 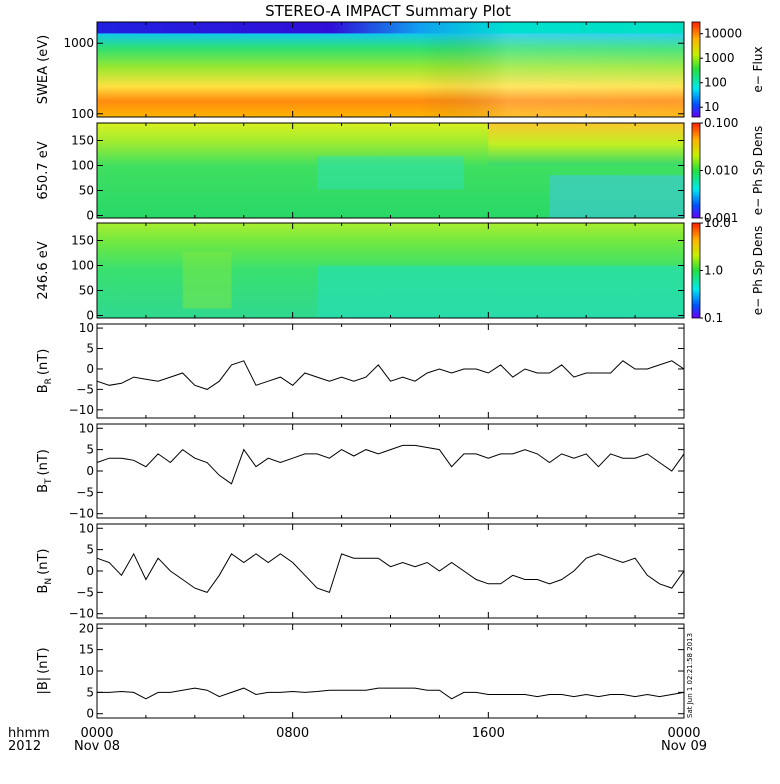 I want to click on spectrogram-top-band, so click(x=390, y=28).